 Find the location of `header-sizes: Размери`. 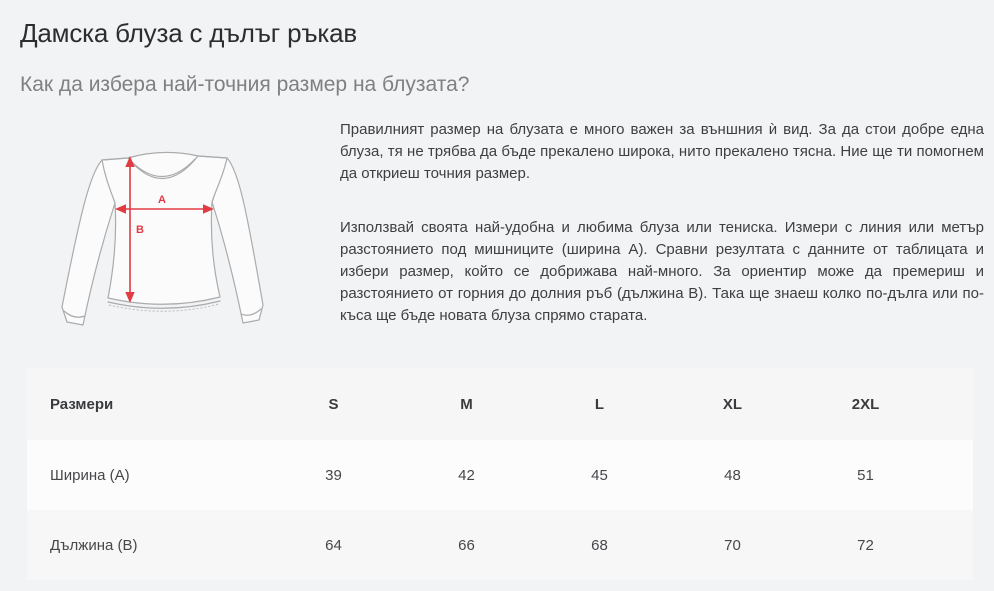

header-sizes: Размери is located at coordinates (82, 404).